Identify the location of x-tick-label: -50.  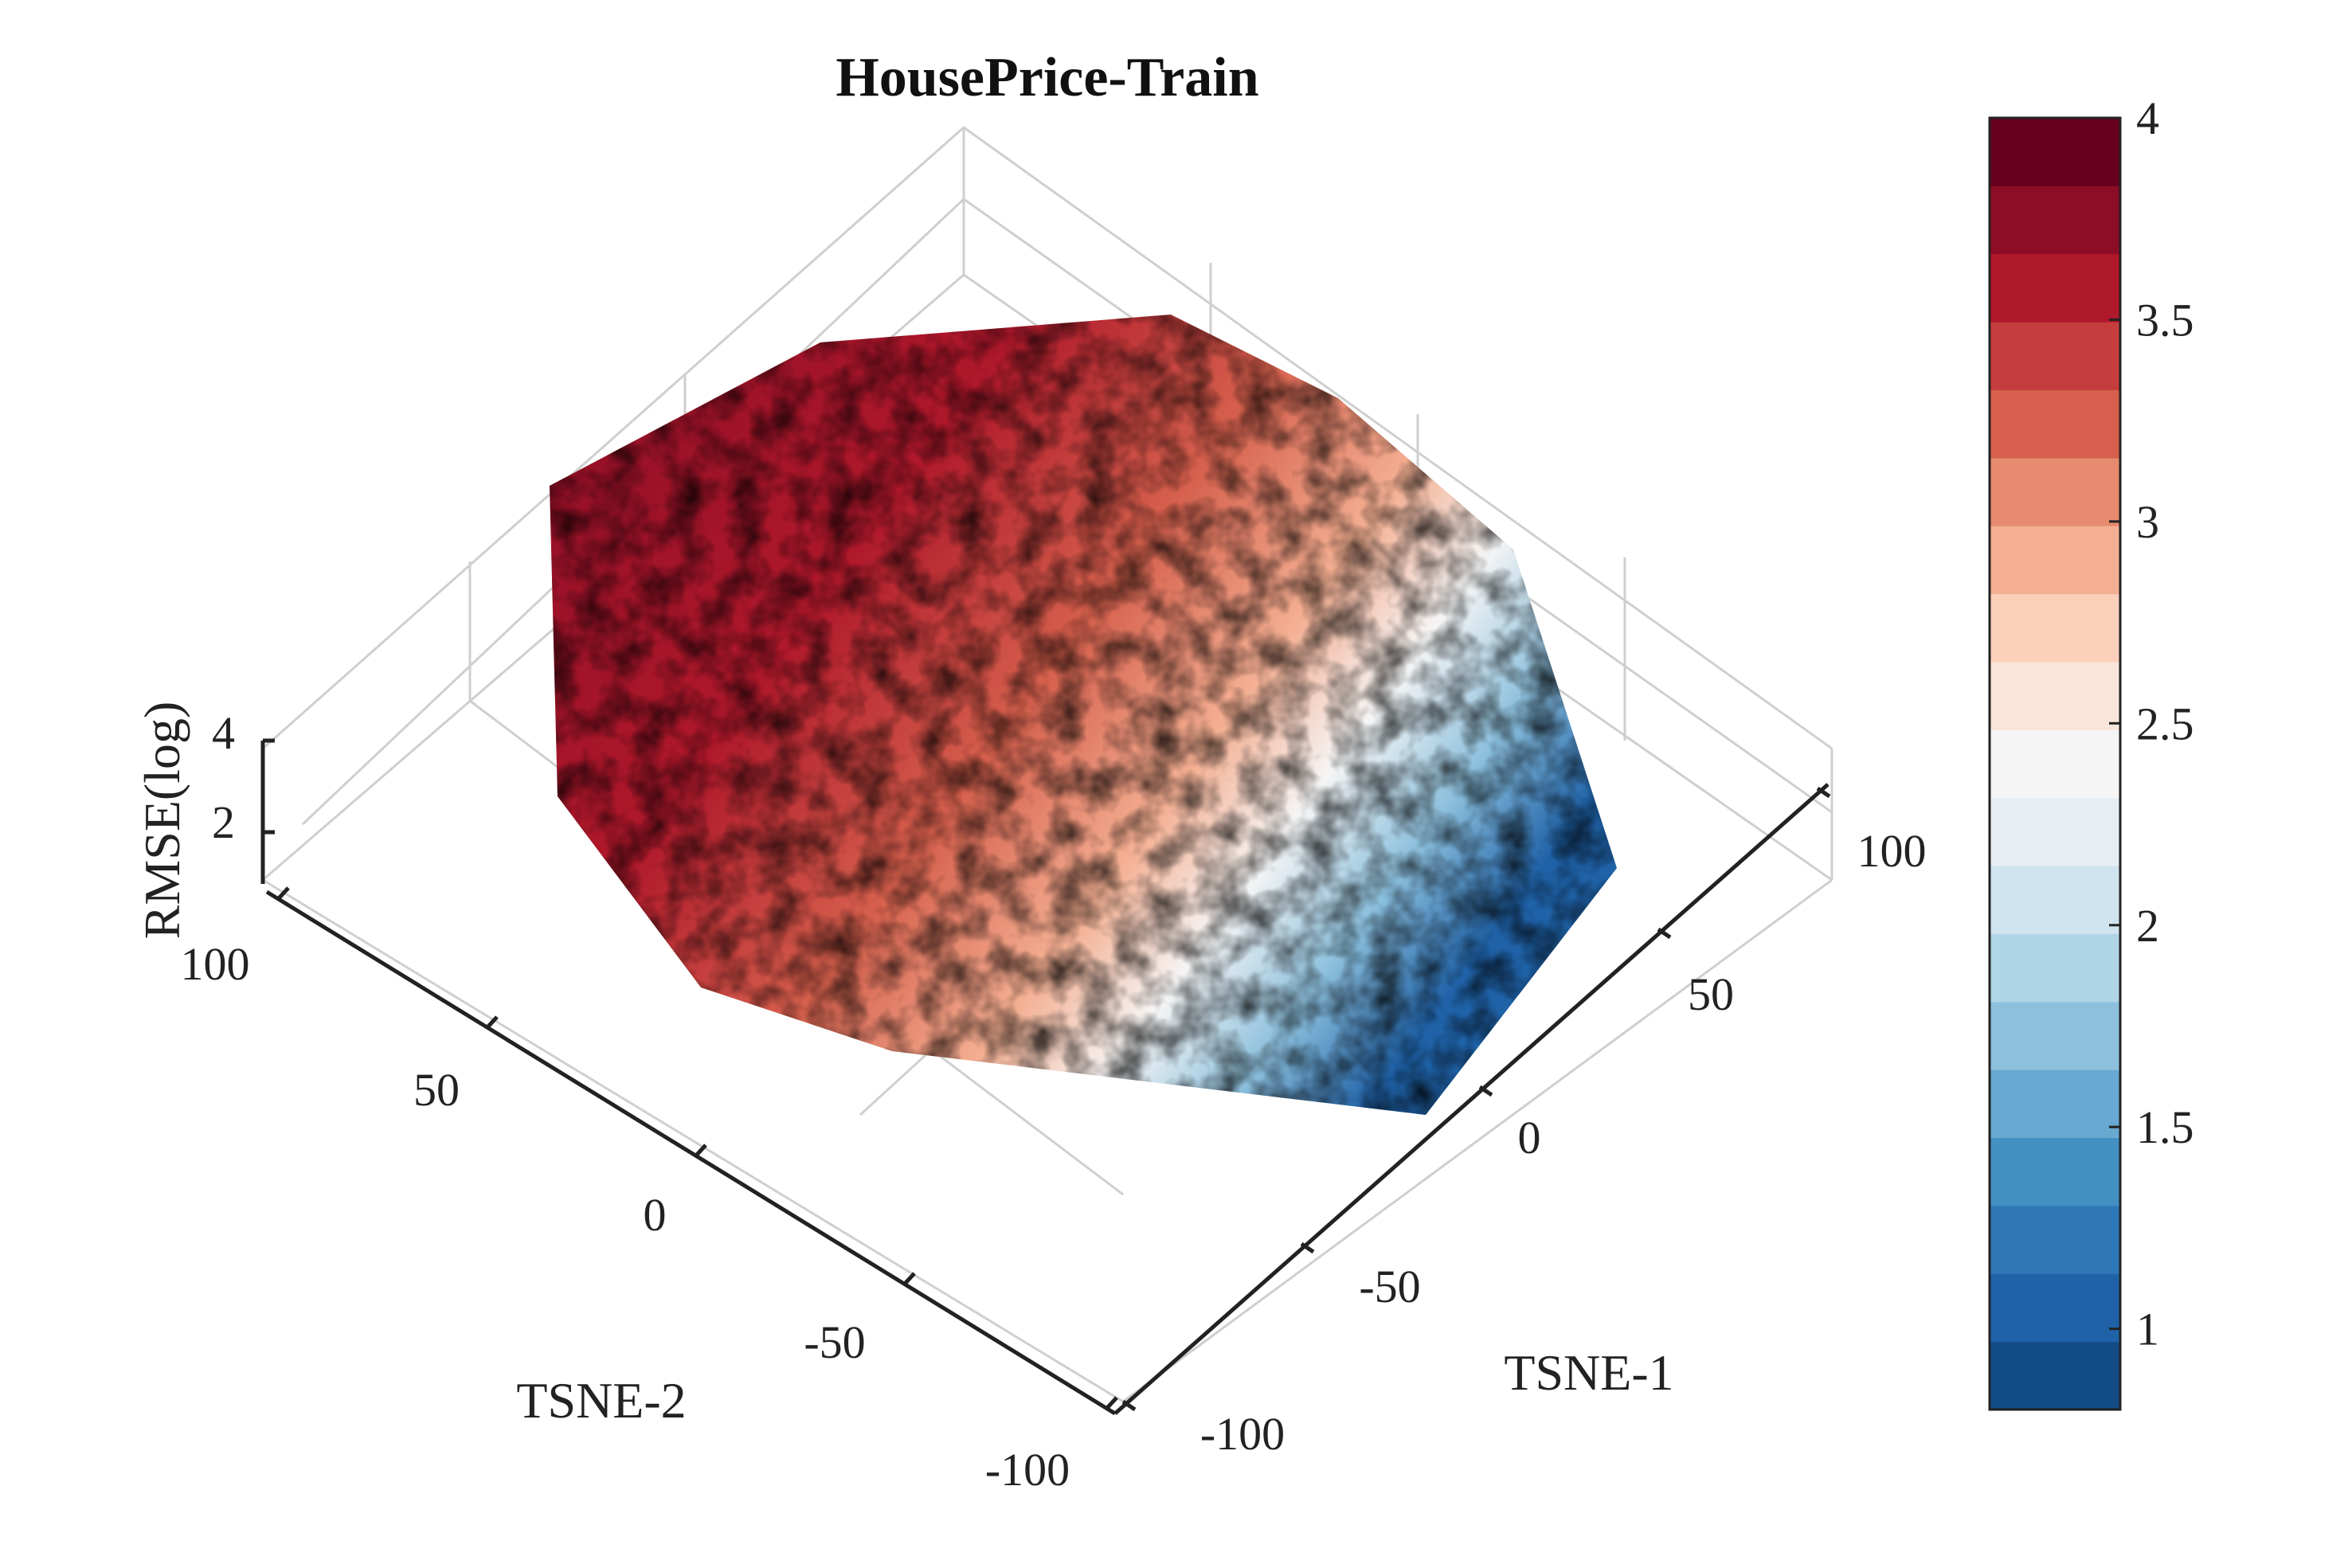
(1389, 1286).